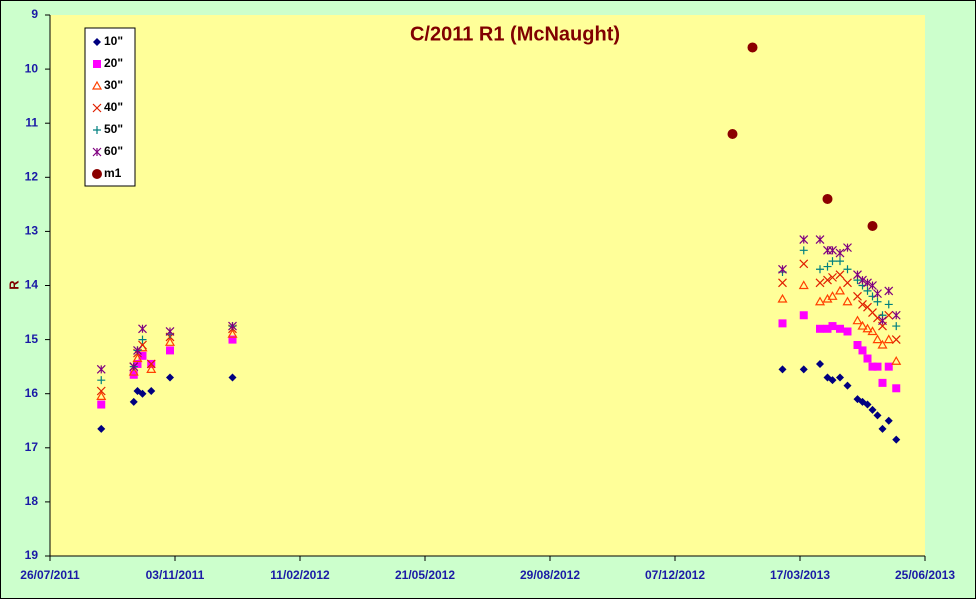  What do you see at coordinates (32, 176) in the screenshot?
I see `y-tick-label: 12` at bounding box center [32, 176].